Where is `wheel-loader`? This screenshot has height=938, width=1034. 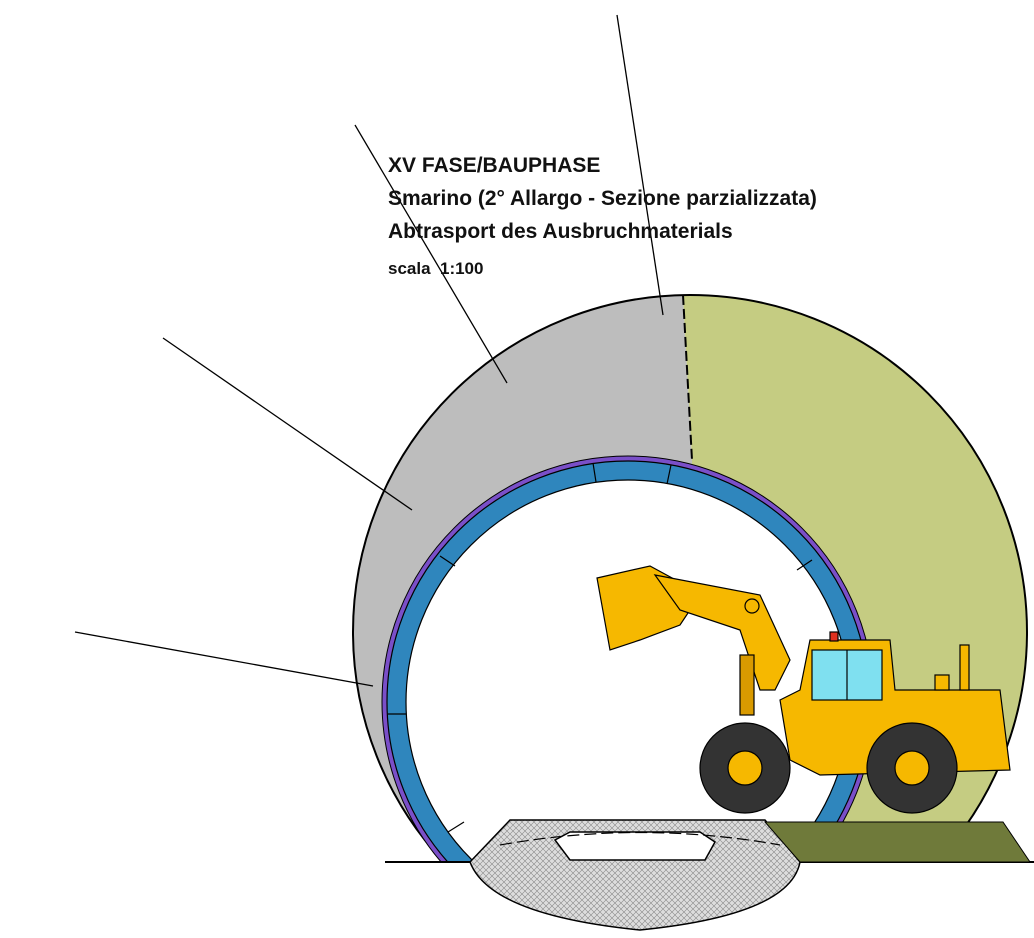 wheel-loader is located at coordinates (803, 689).